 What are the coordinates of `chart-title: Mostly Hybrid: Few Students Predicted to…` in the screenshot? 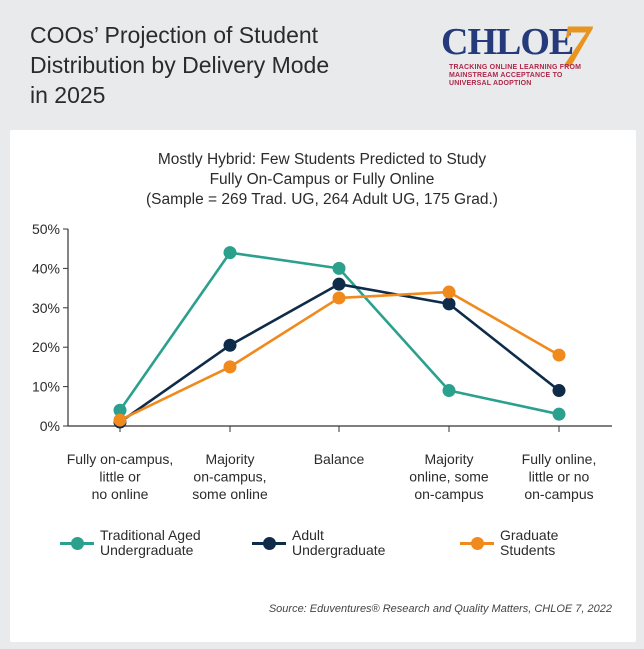 It's located at (322, 180).